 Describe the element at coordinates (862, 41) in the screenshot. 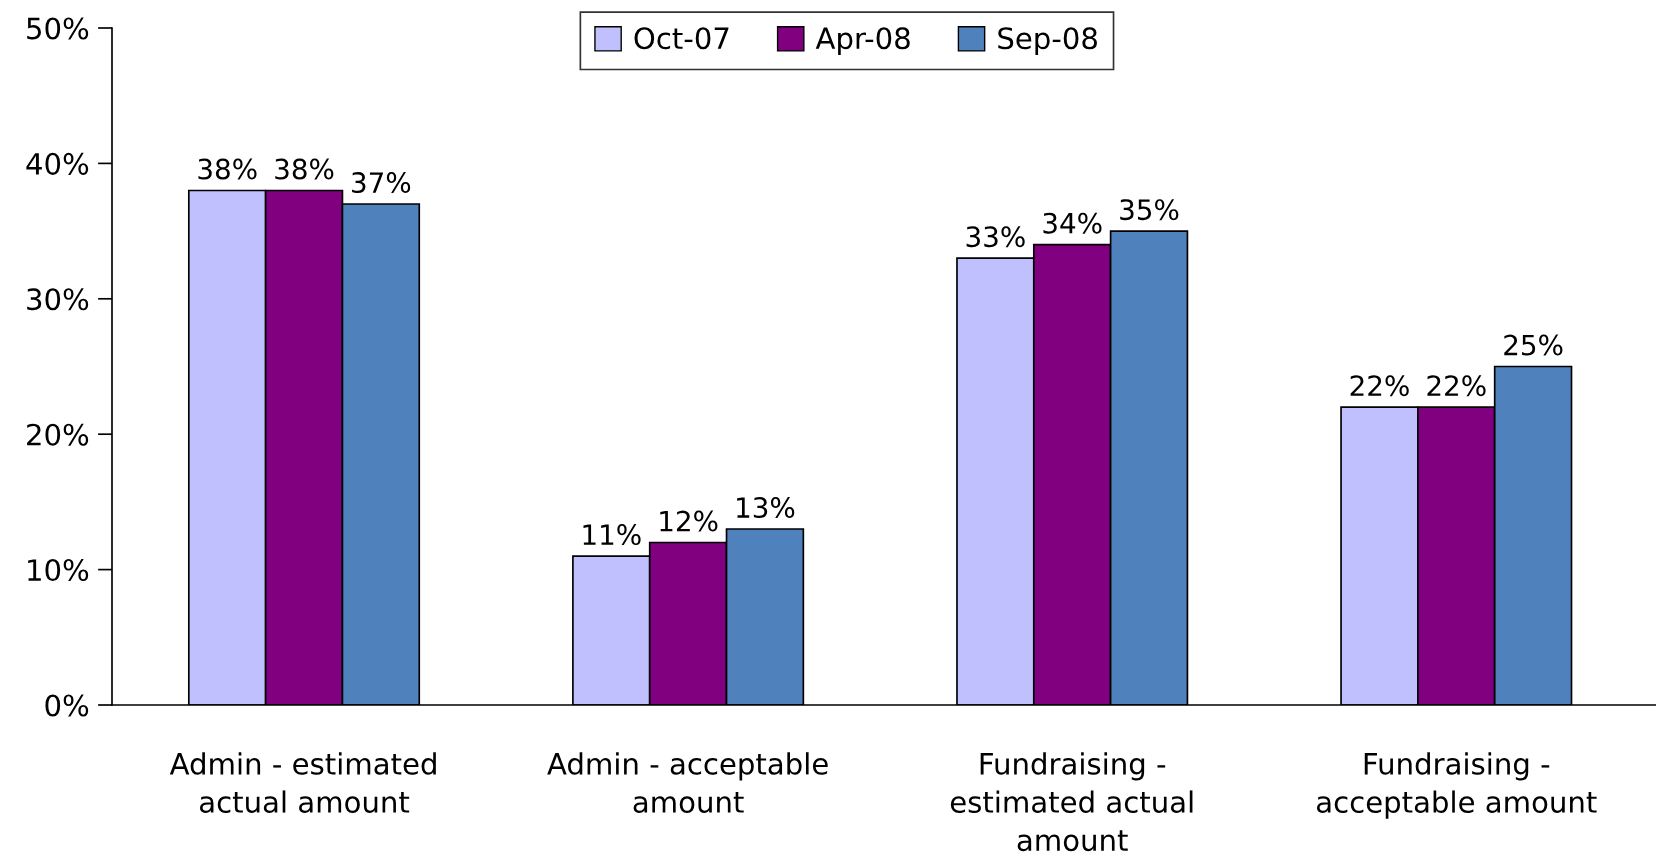

I see `legend-label: Apr-08` at that location.